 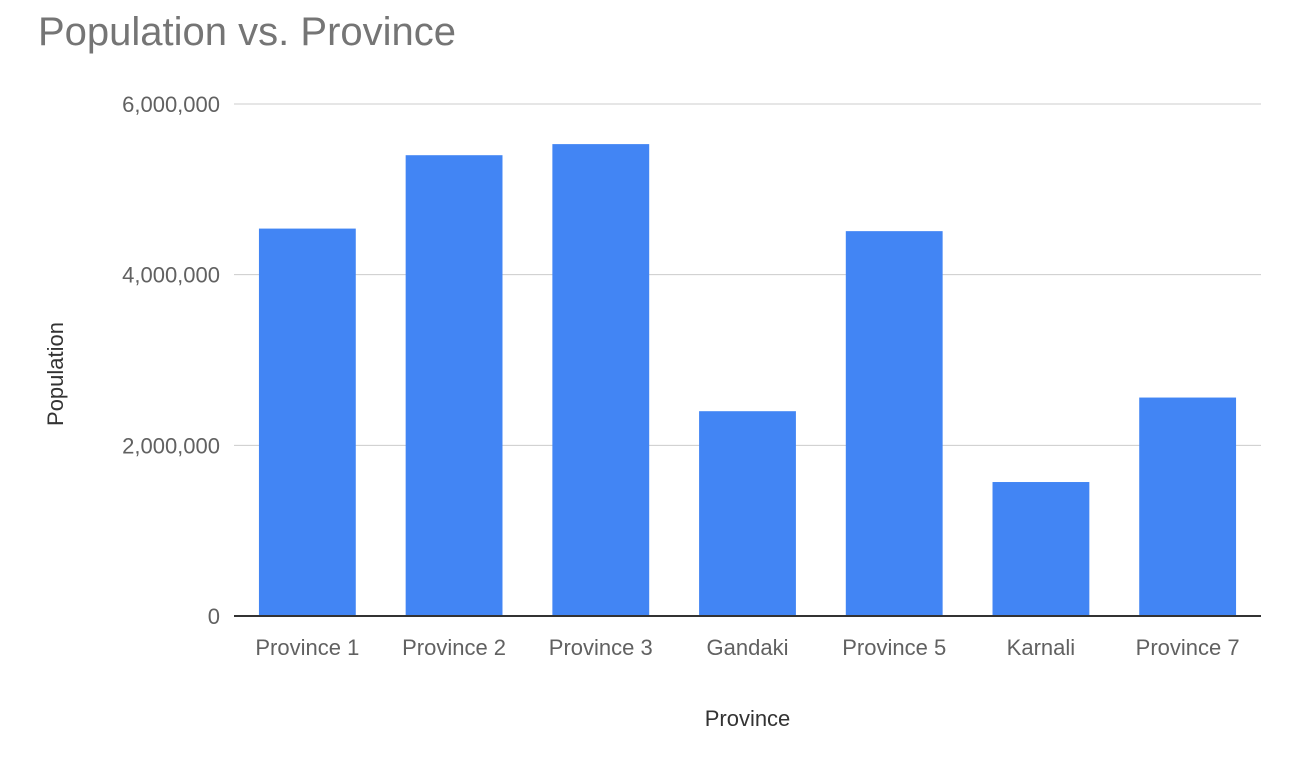 What do you see at coordinates (601, 647) in the screenshot?
I see `x-tick-label: Province 3` at bounding box center [601, 647].